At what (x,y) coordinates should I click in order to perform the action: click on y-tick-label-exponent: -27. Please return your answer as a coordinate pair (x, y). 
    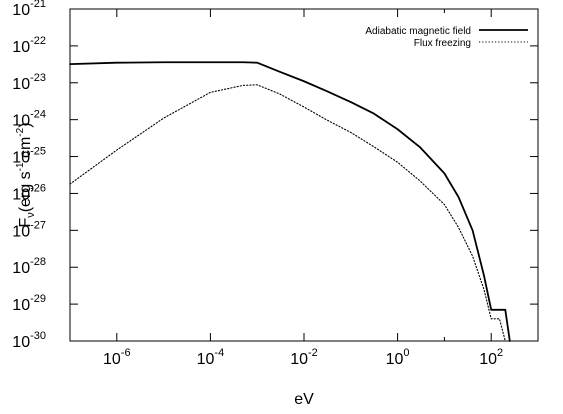
    Looking at the image, I should click on (38, 225).